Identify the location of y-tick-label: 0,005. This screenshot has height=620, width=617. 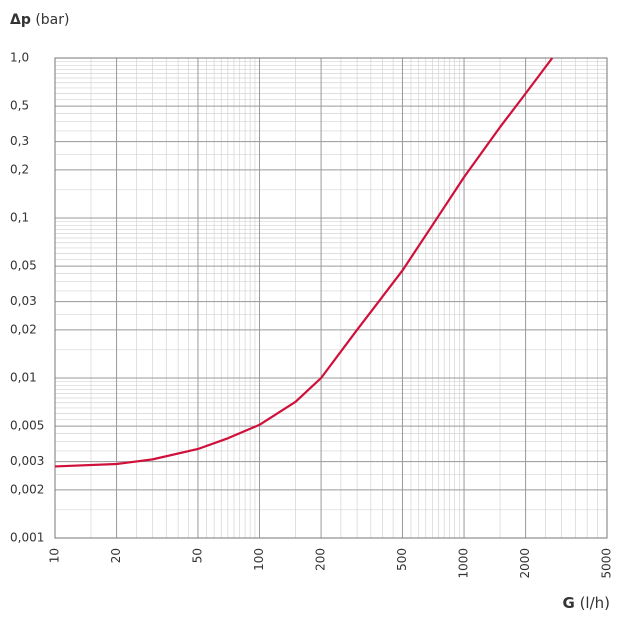
(27, 426).